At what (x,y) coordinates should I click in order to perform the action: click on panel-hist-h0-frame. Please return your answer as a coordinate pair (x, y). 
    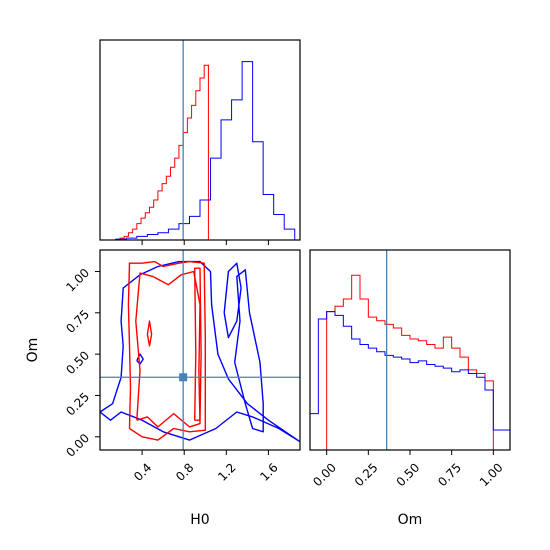
    Looking at the image, I should click on (200, 140).